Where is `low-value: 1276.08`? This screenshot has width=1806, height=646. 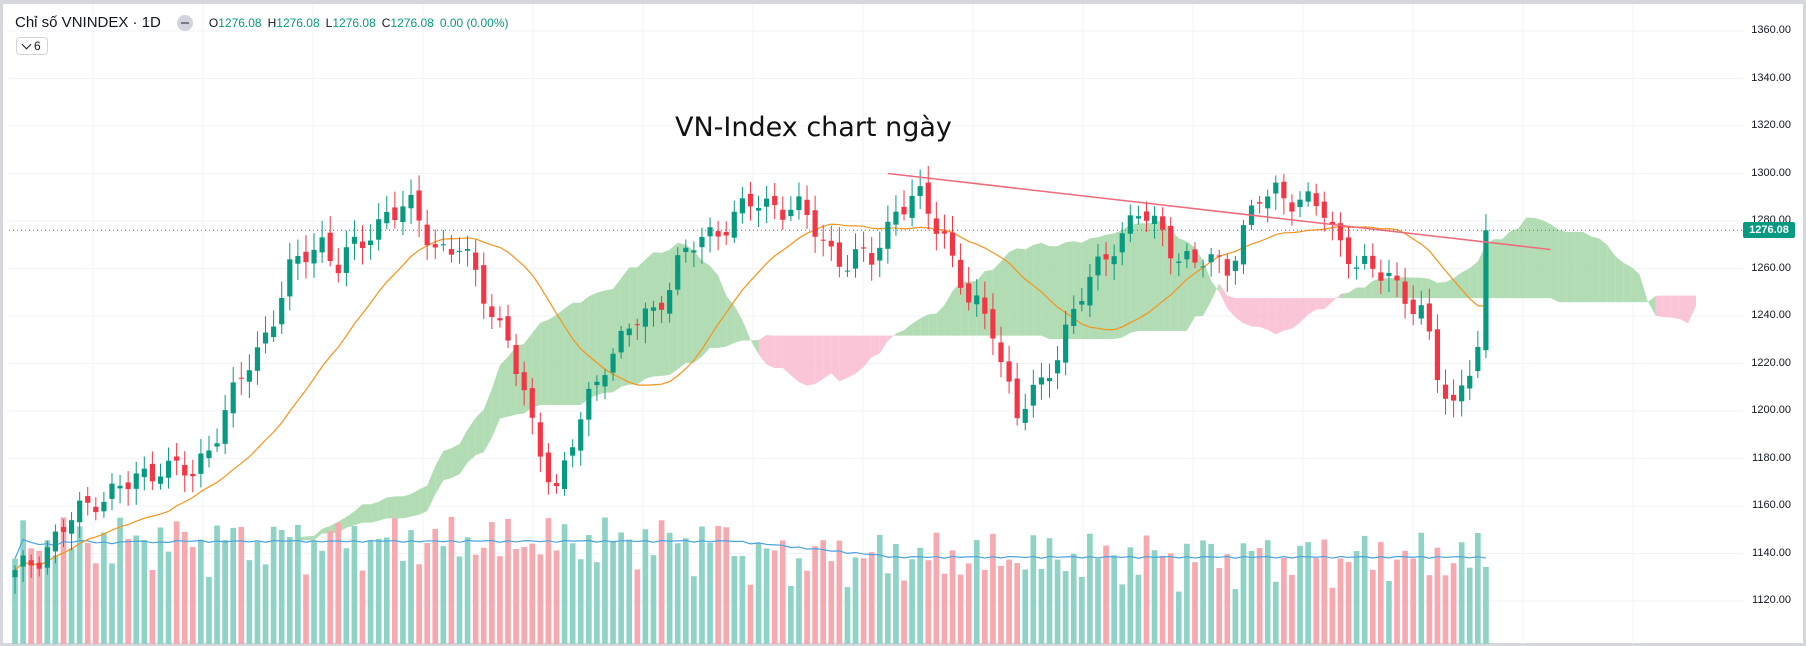 low-value: 1276.08 is located at coordinates (354, 22).